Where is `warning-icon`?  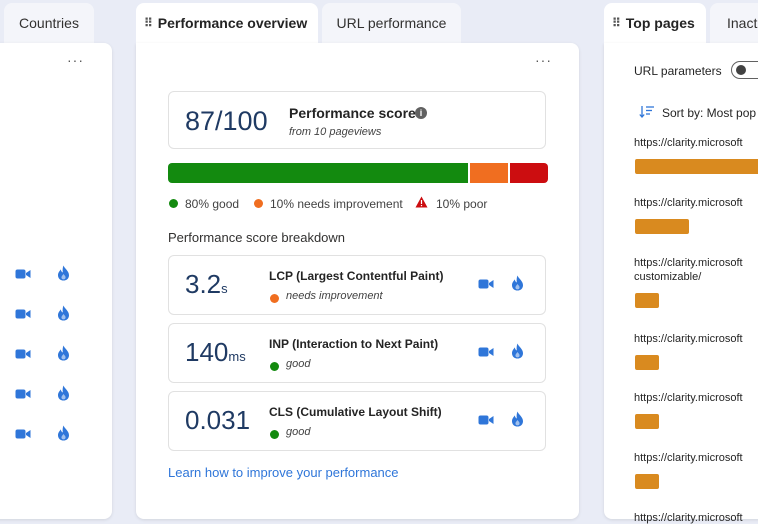 warning-icon is located at coordinates (421, 202).